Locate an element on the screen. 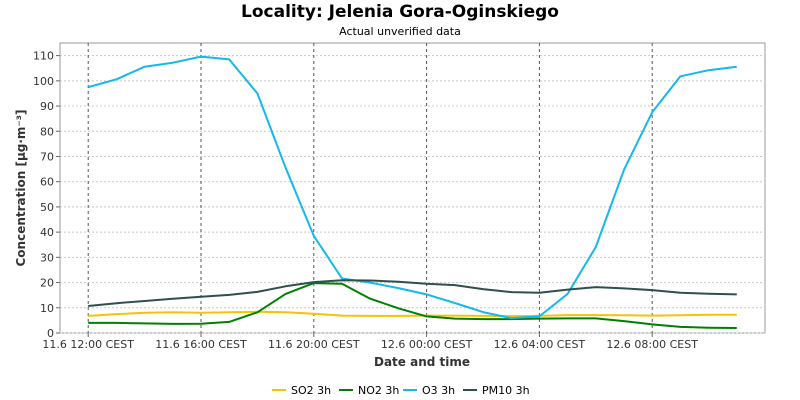 Image resolution: width=800 pixels, height=400 pixels. x-tick-label: 12.6 08:00 CEST is located at coordinates (652, 344).